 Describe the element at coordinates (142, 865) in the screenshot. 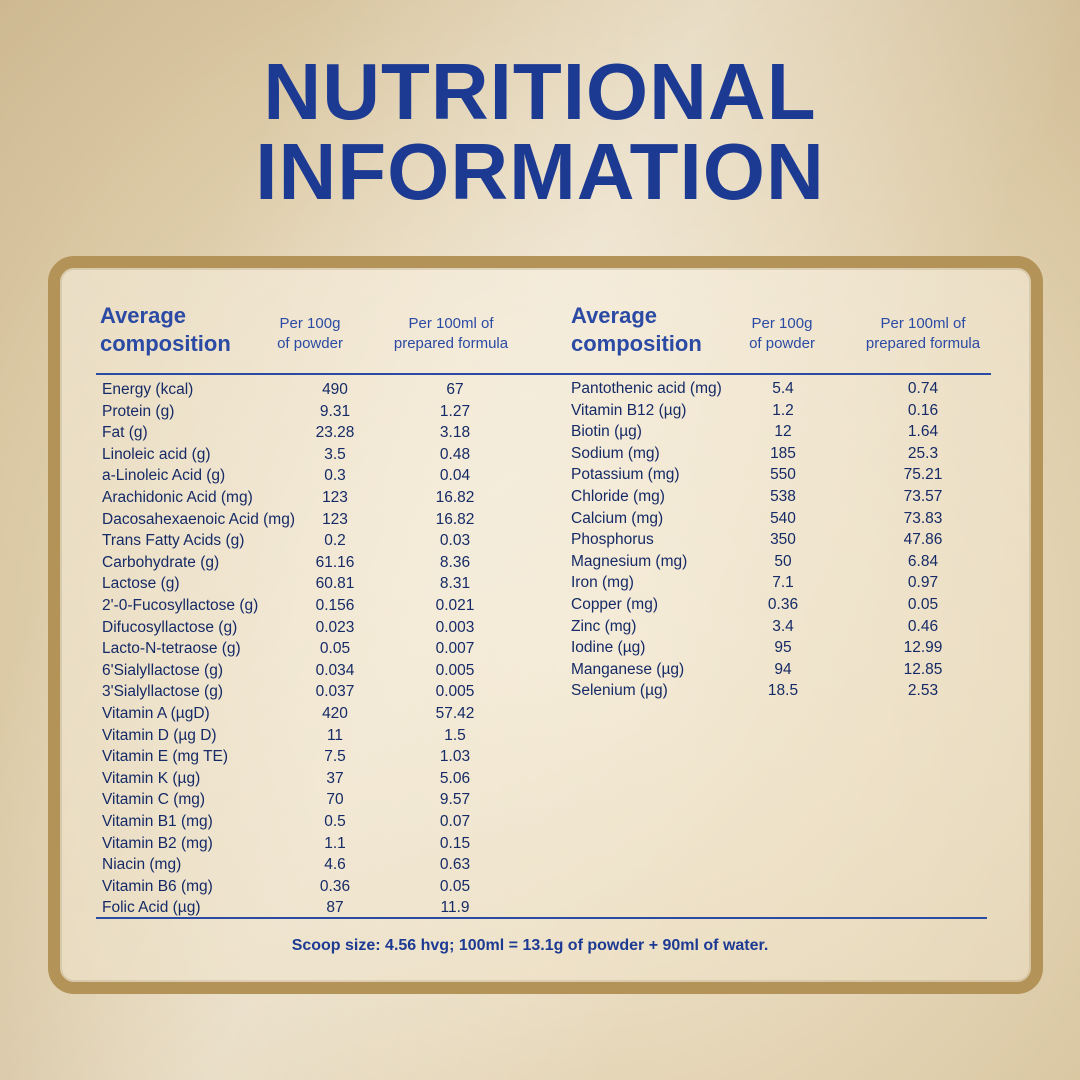

I see `nutrient-name: Niacin (mg)` at that location.